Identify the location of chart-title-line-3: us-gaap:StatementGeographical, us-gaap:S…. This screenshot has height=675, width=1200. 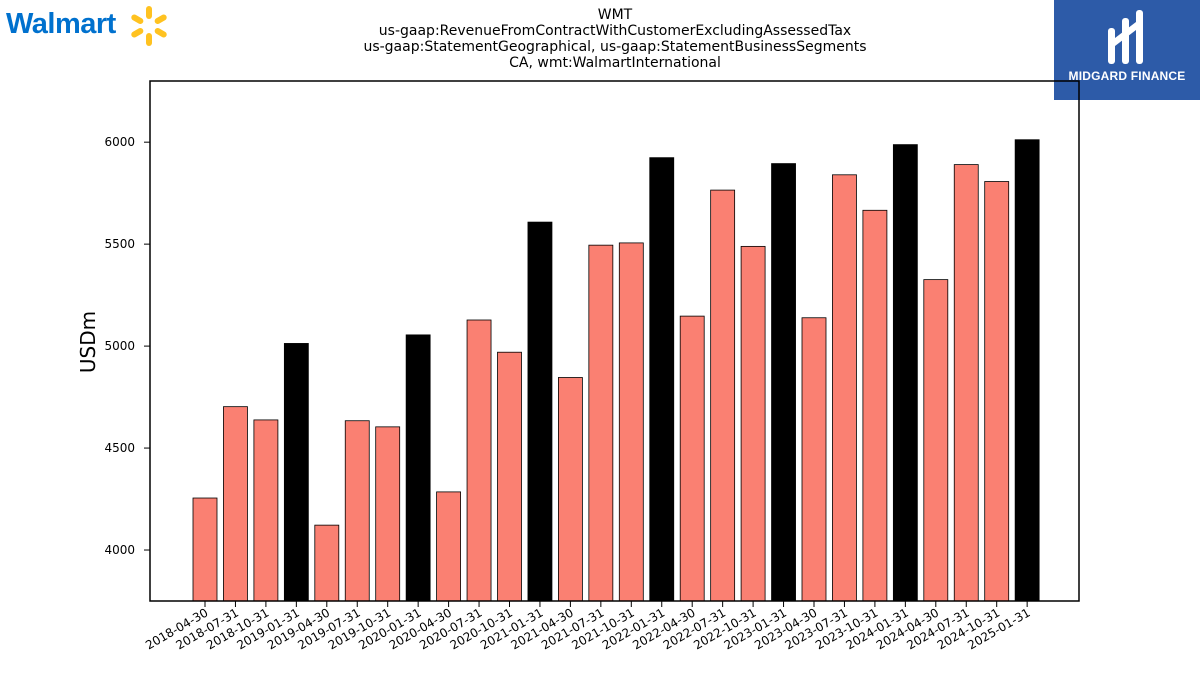
(615, 47).